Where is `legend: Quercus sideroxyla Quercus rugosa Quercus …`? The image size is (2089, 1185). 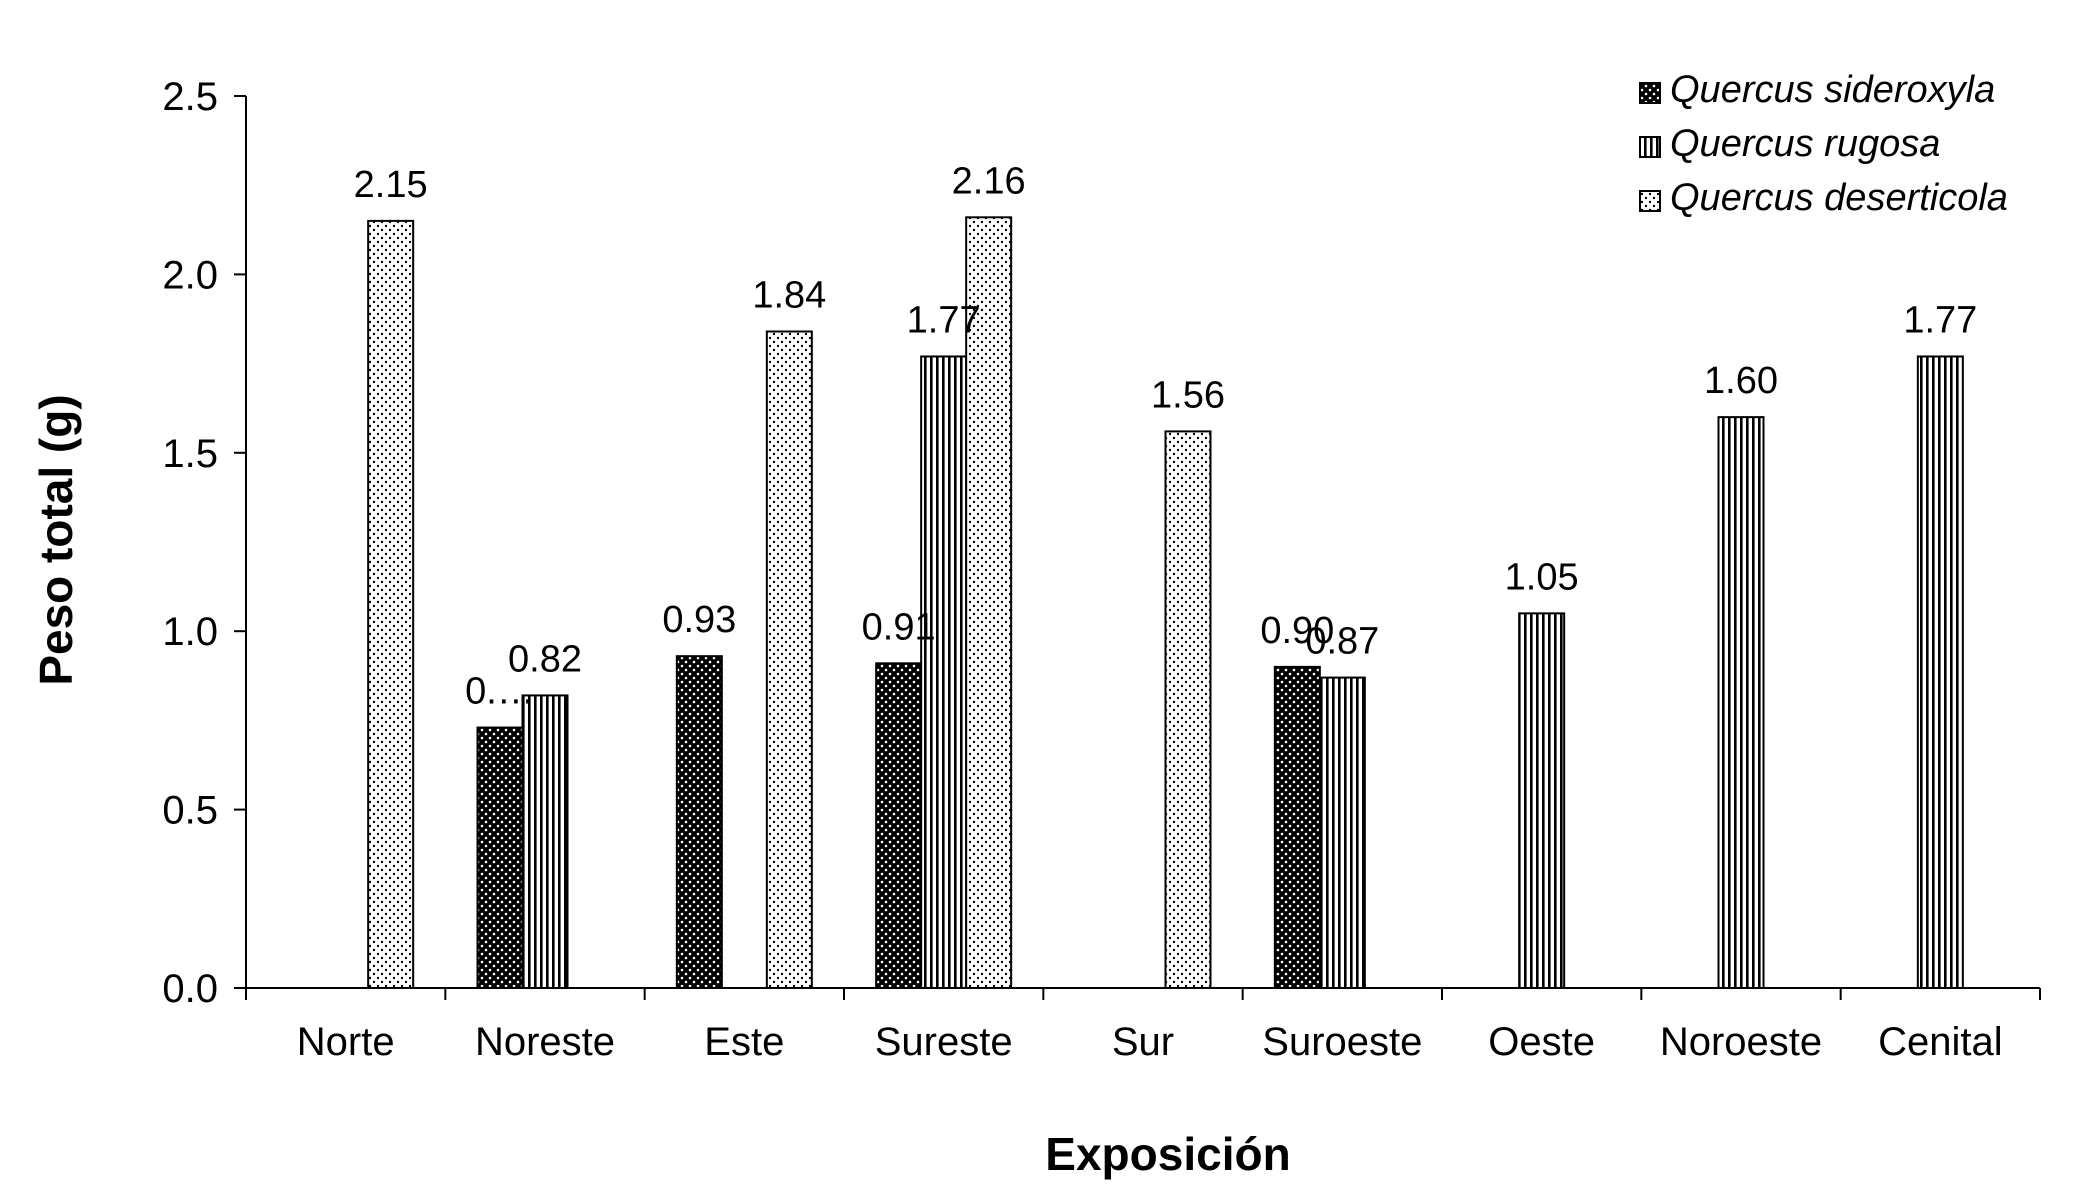
legend: Quercus sideroxyla Quercus rugosa Quercus … is located at coordinates (1823, 144).